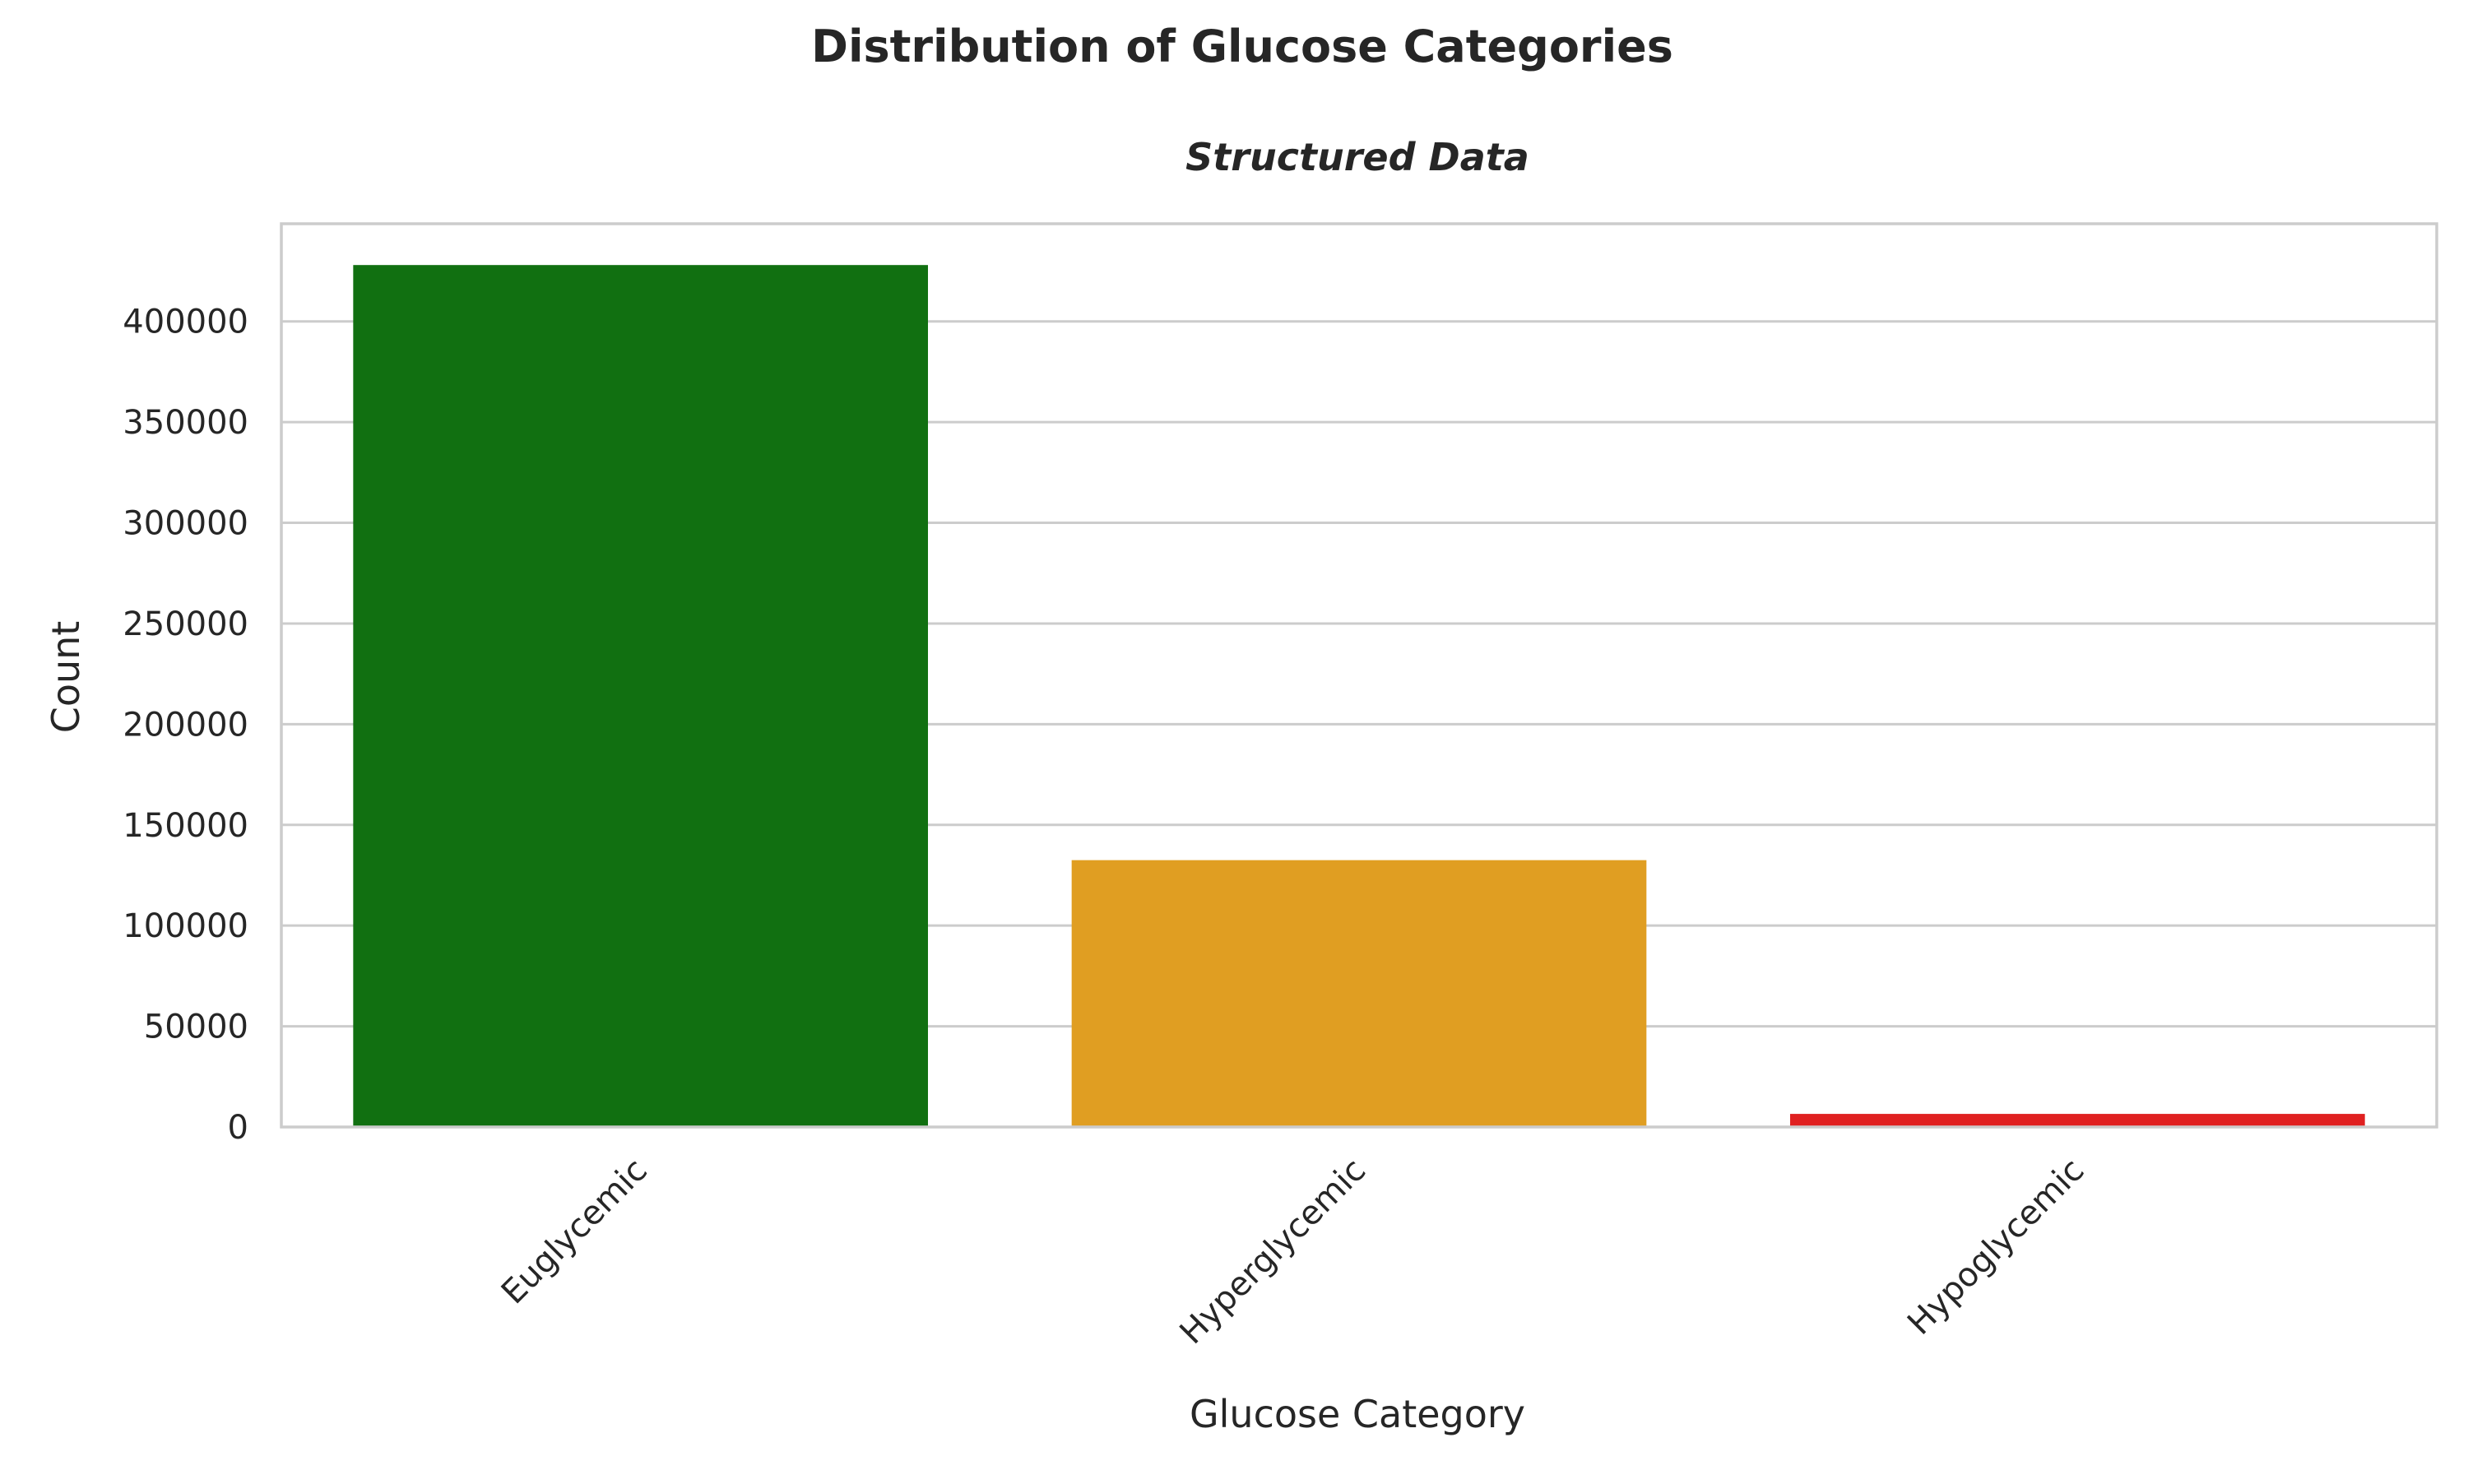 The width and height of the screenshot is (2468, 1484). What do you see at coordinates (185, 624) in the screenshot?
I see `y-tick-label: 250000` at bounding box center [185, 624].